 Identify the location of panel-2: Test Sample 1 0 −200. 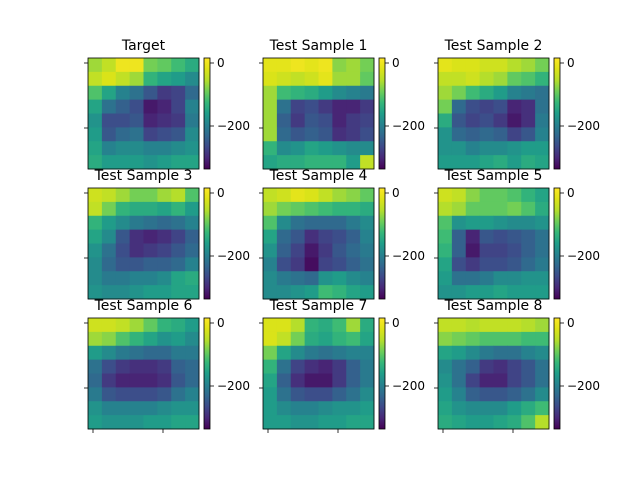
(342, 104).